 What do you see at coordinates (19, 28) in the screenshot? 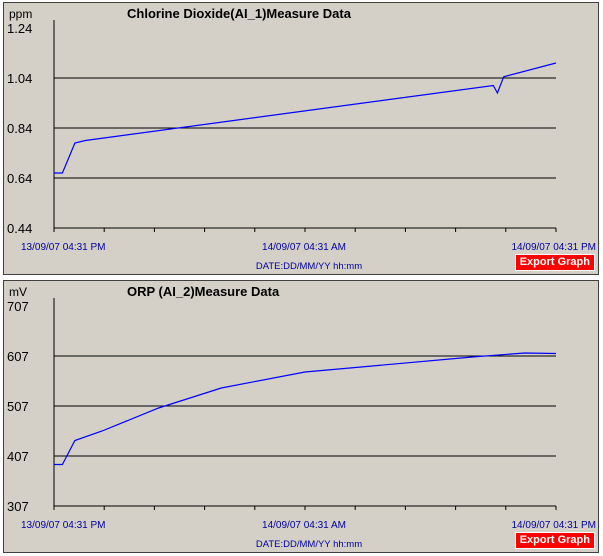
I see `y-tick-label: 1.24` at bounding box center [19, 28].